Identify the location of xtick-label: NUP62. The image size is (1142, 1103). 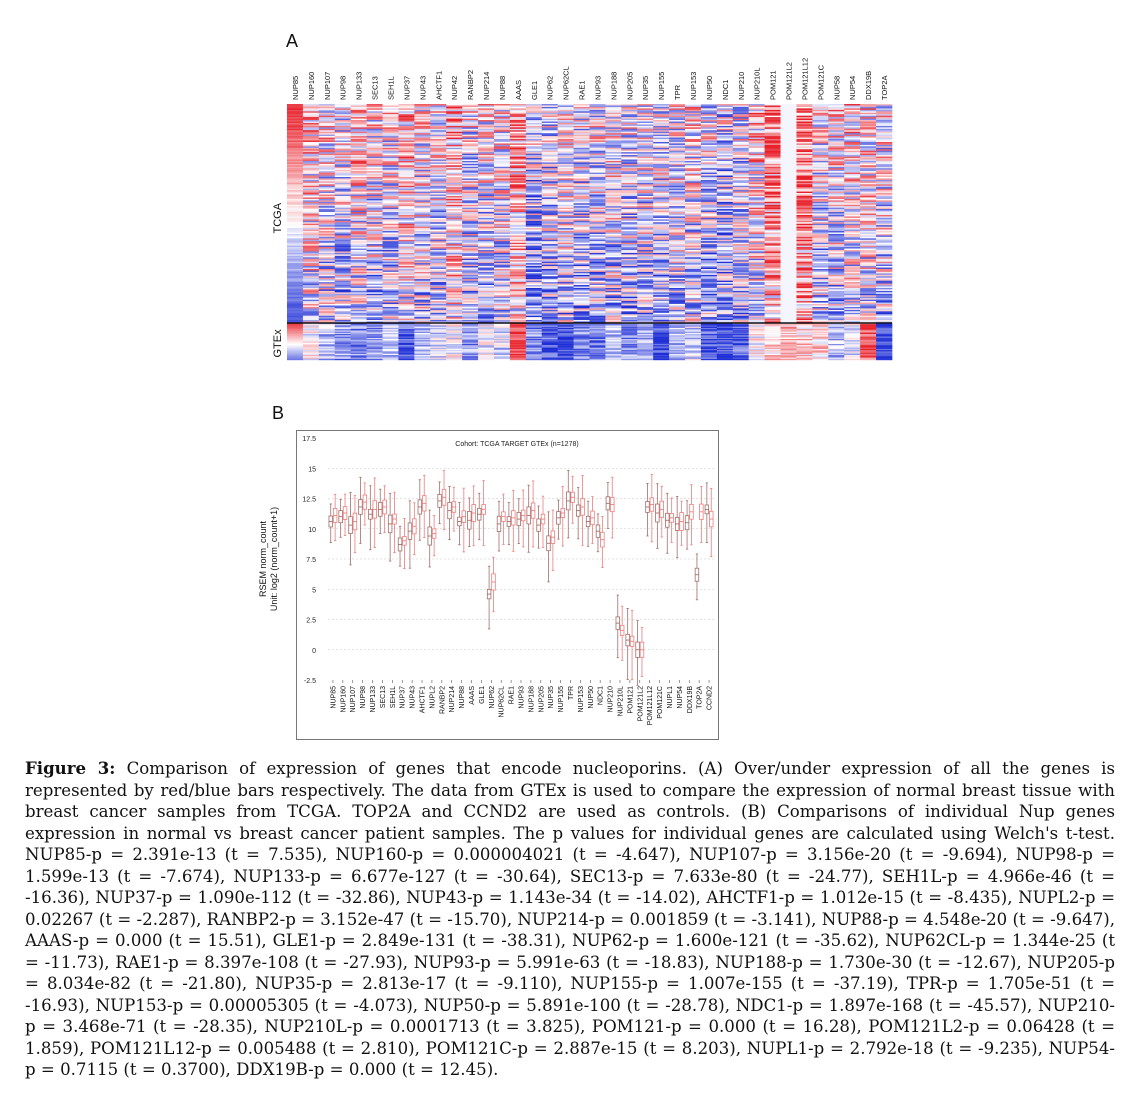
(492, 697).